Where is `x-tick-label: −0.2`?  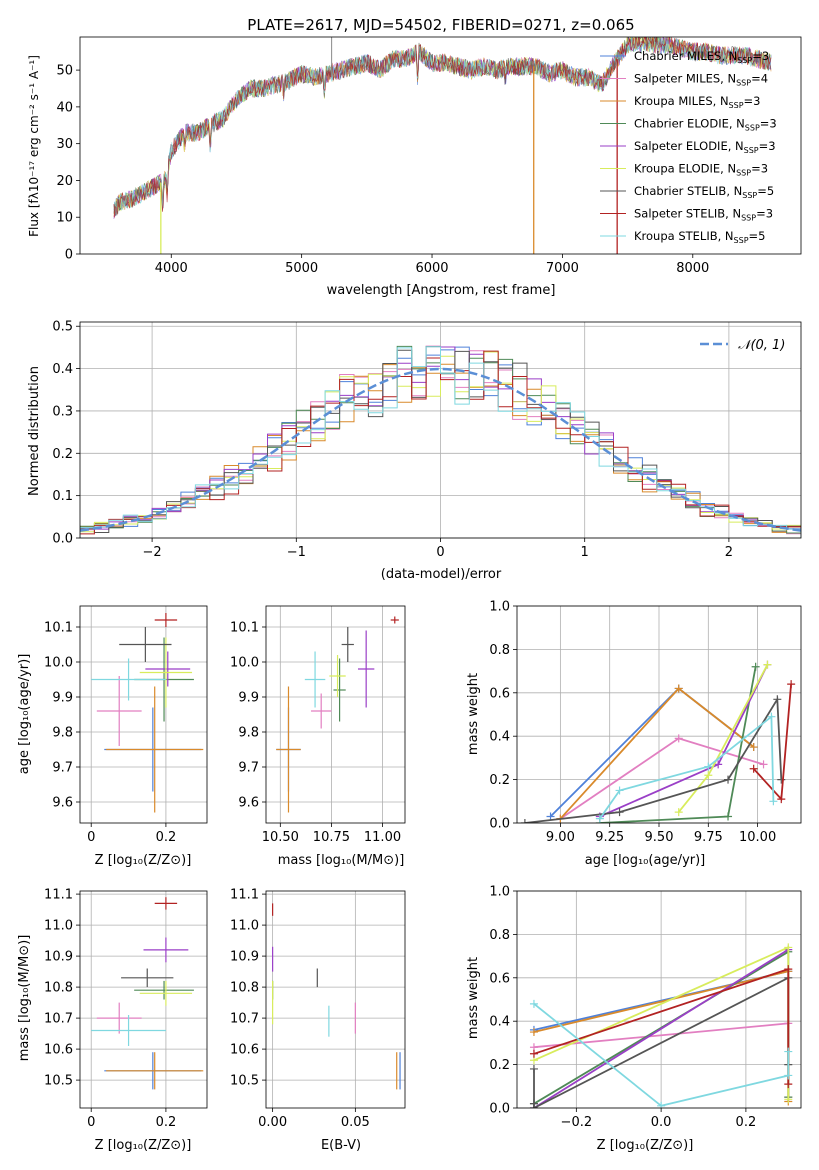
x-tick-label: −0.2 is located at coordinates (577, 1122).